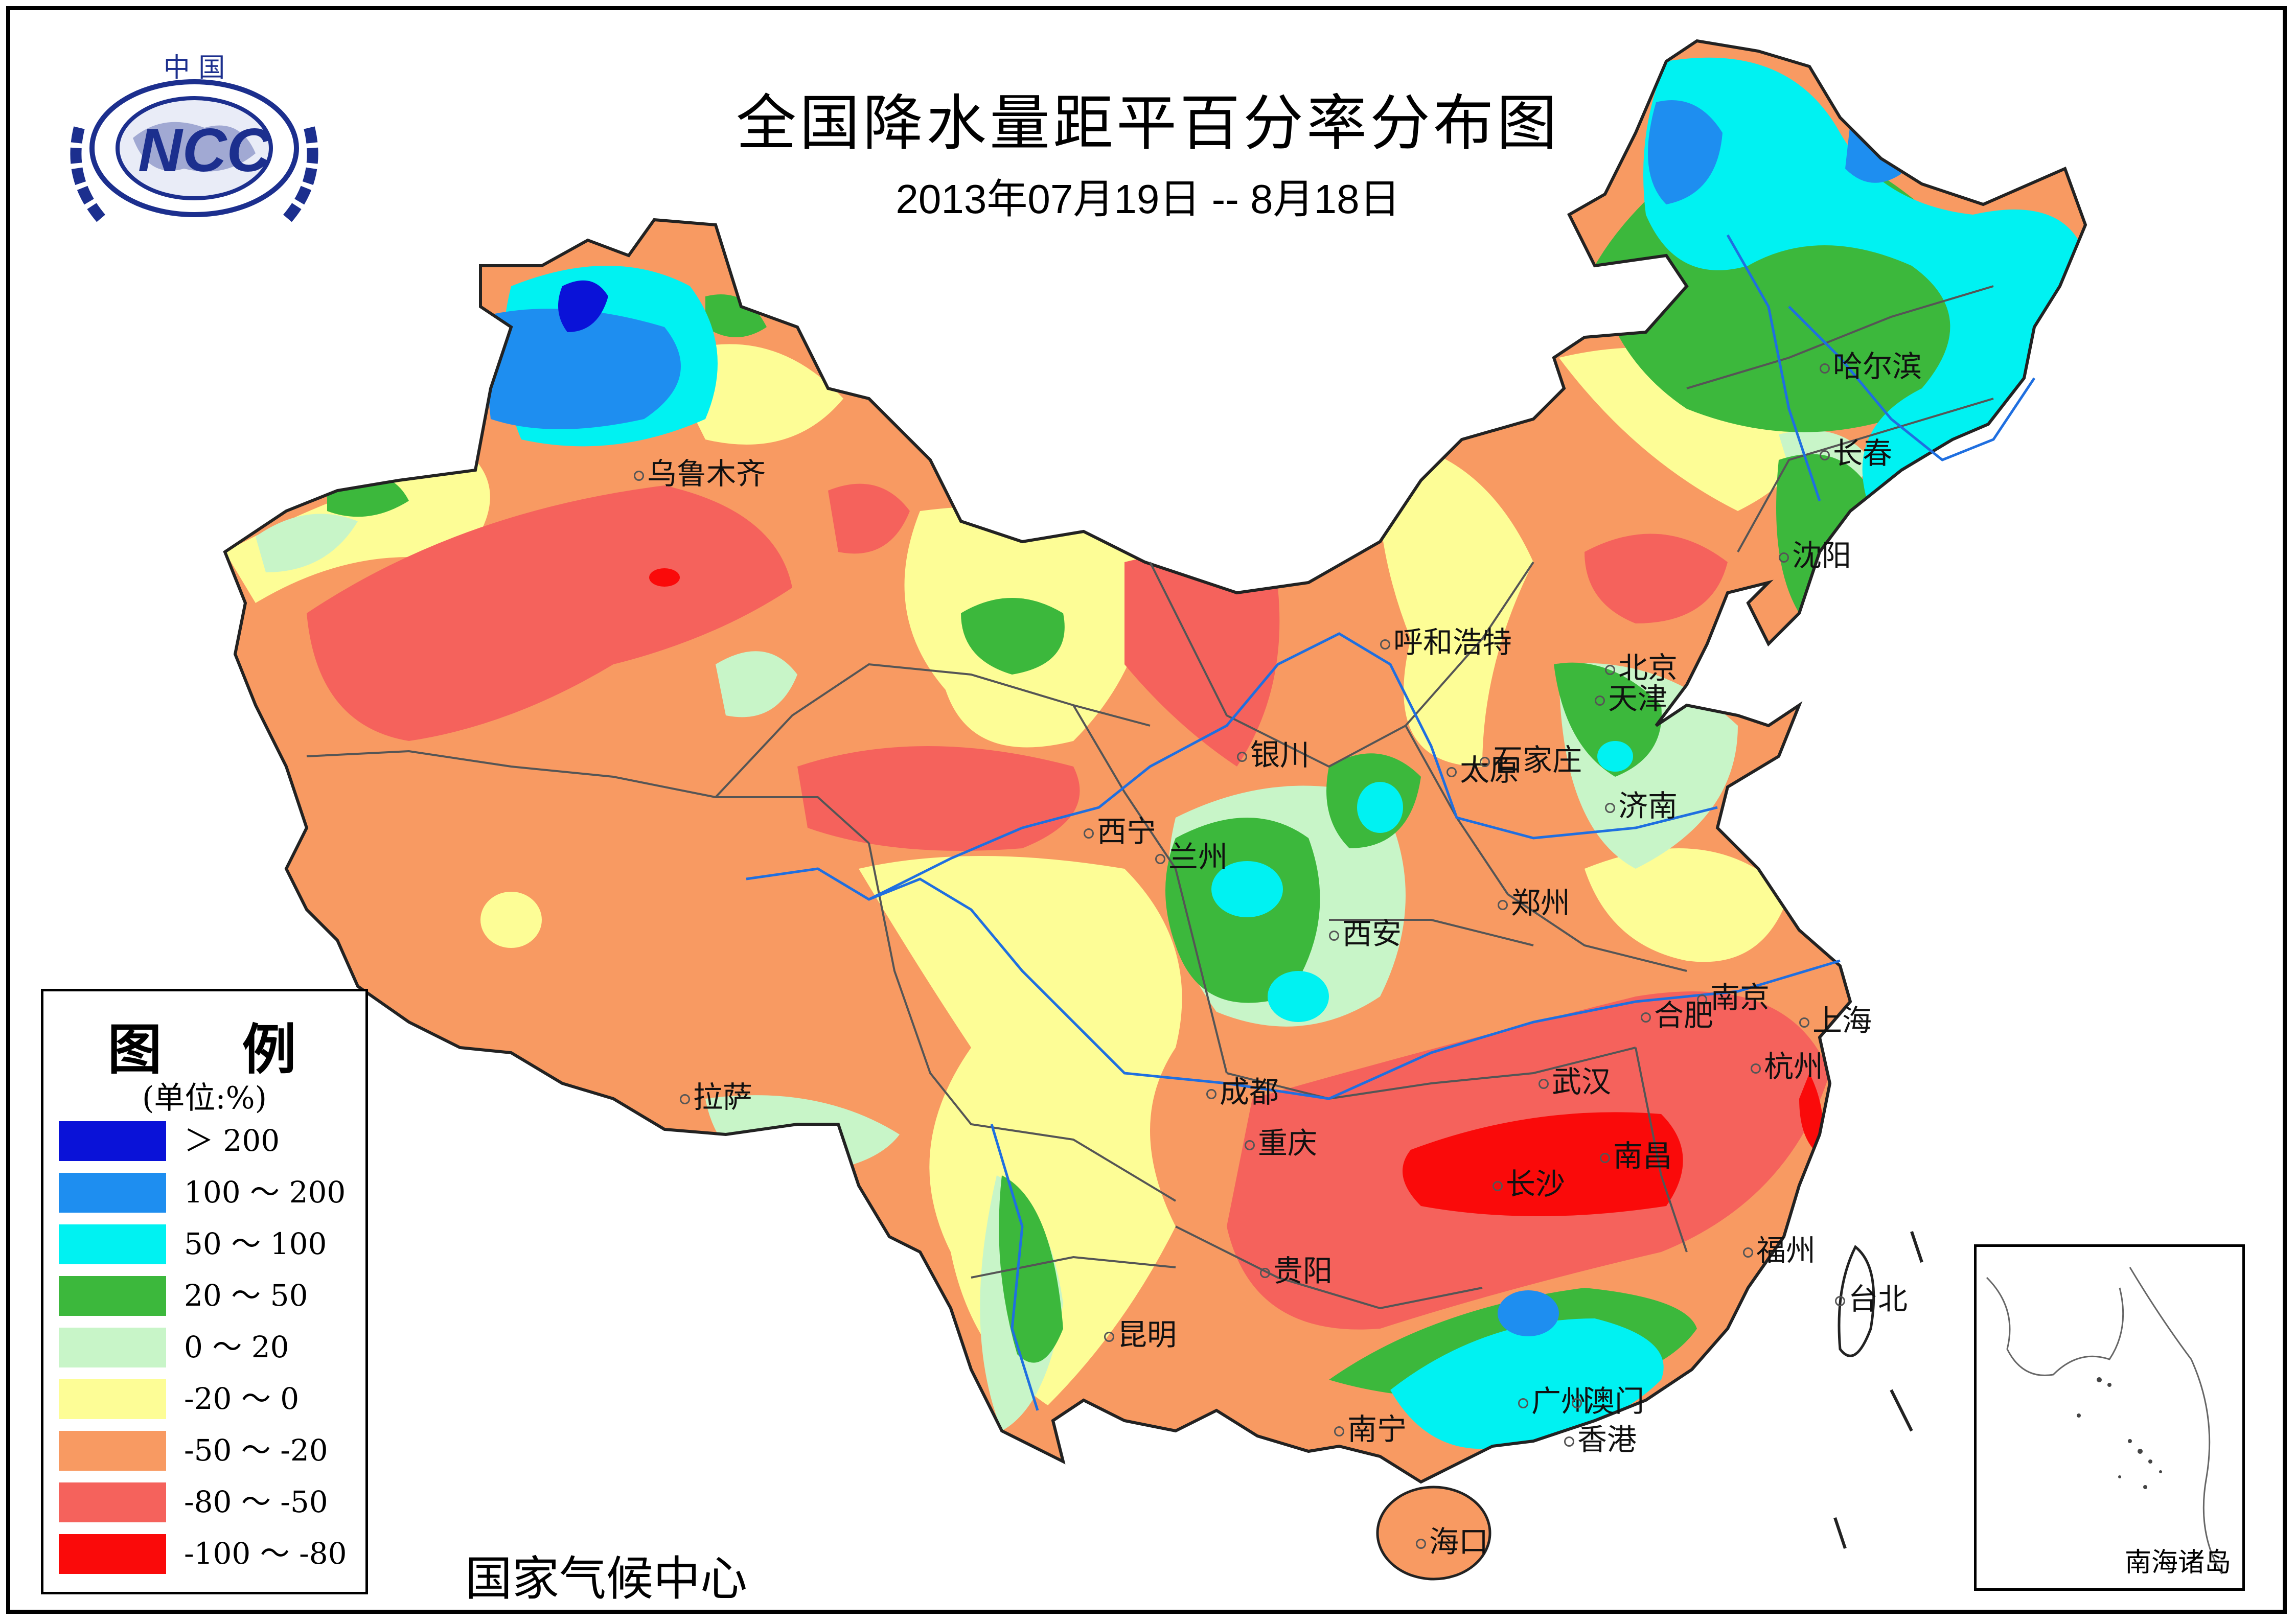 This screenshot has width=2296, height=1623. Describe the element at coordinates (706, 474) in the screenshot. I see `city-name: 乌鲁木齐` at that location.